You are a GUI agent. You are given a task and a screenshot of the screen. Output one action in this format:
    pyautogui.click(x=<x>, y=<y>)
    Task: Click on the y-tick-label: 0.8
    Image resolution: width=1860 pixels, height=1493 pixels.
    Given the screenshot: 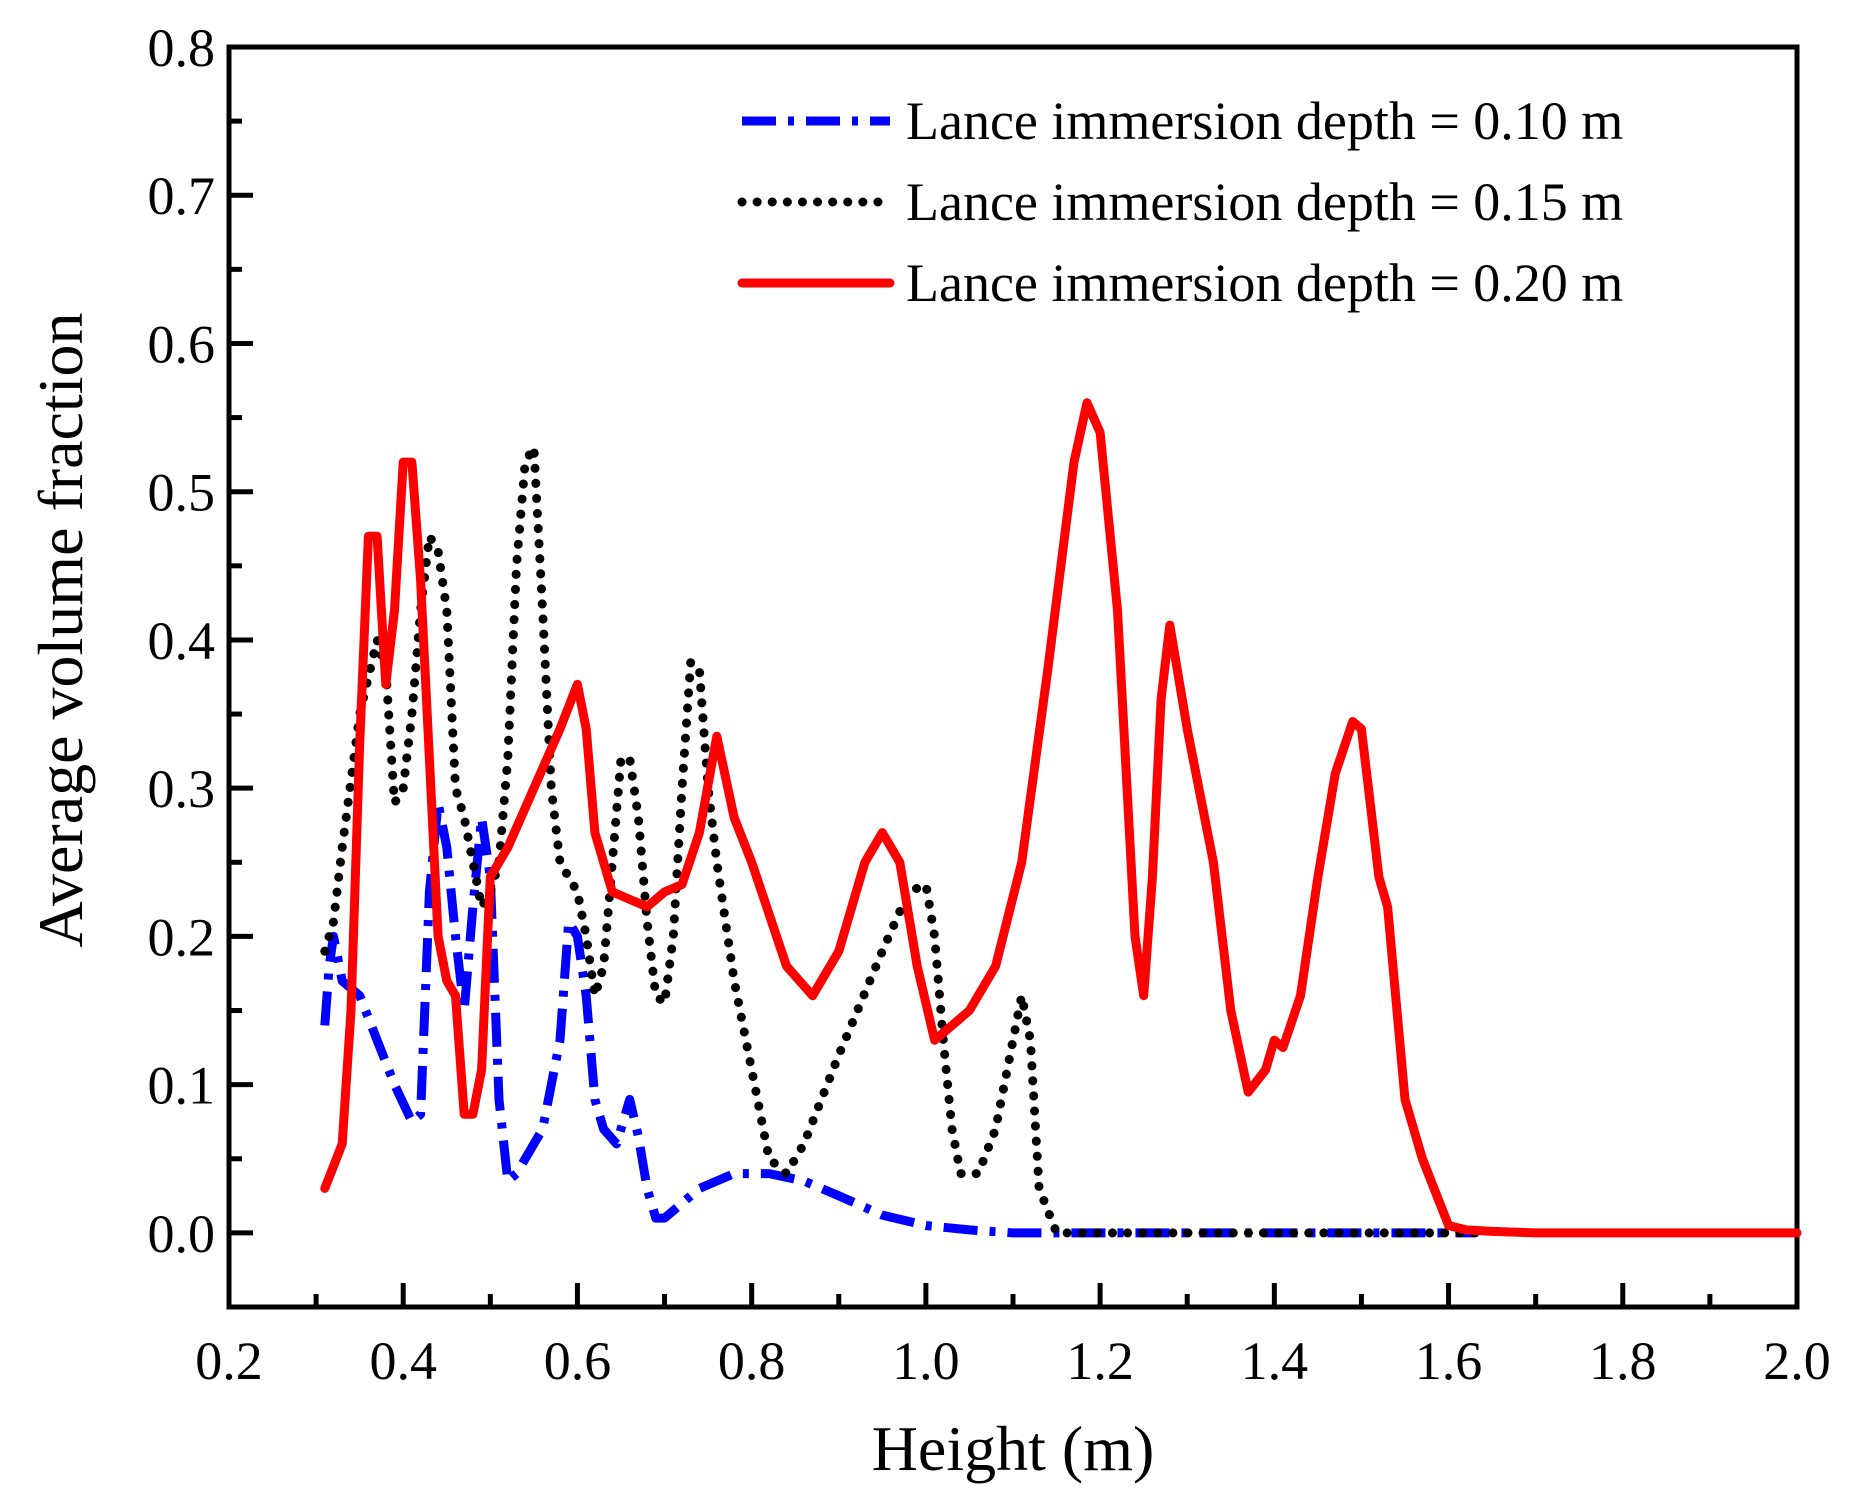 What is the action you would take?
    pyautogui.click(x=182, y=48)
    